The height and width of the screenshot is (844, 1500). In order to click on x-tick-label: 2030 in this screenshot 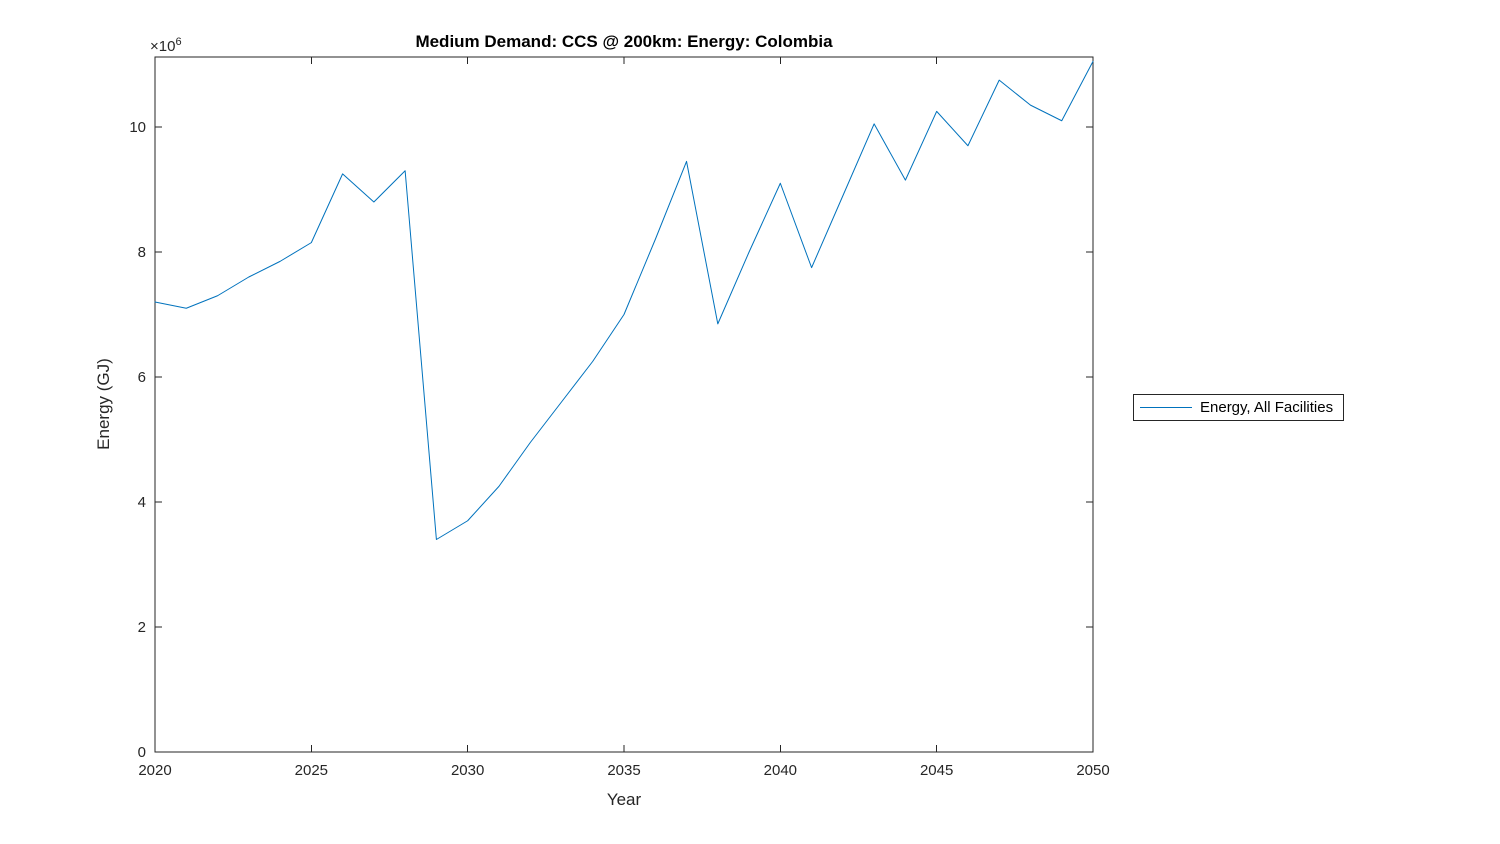, I will do `click(467, 770)`.